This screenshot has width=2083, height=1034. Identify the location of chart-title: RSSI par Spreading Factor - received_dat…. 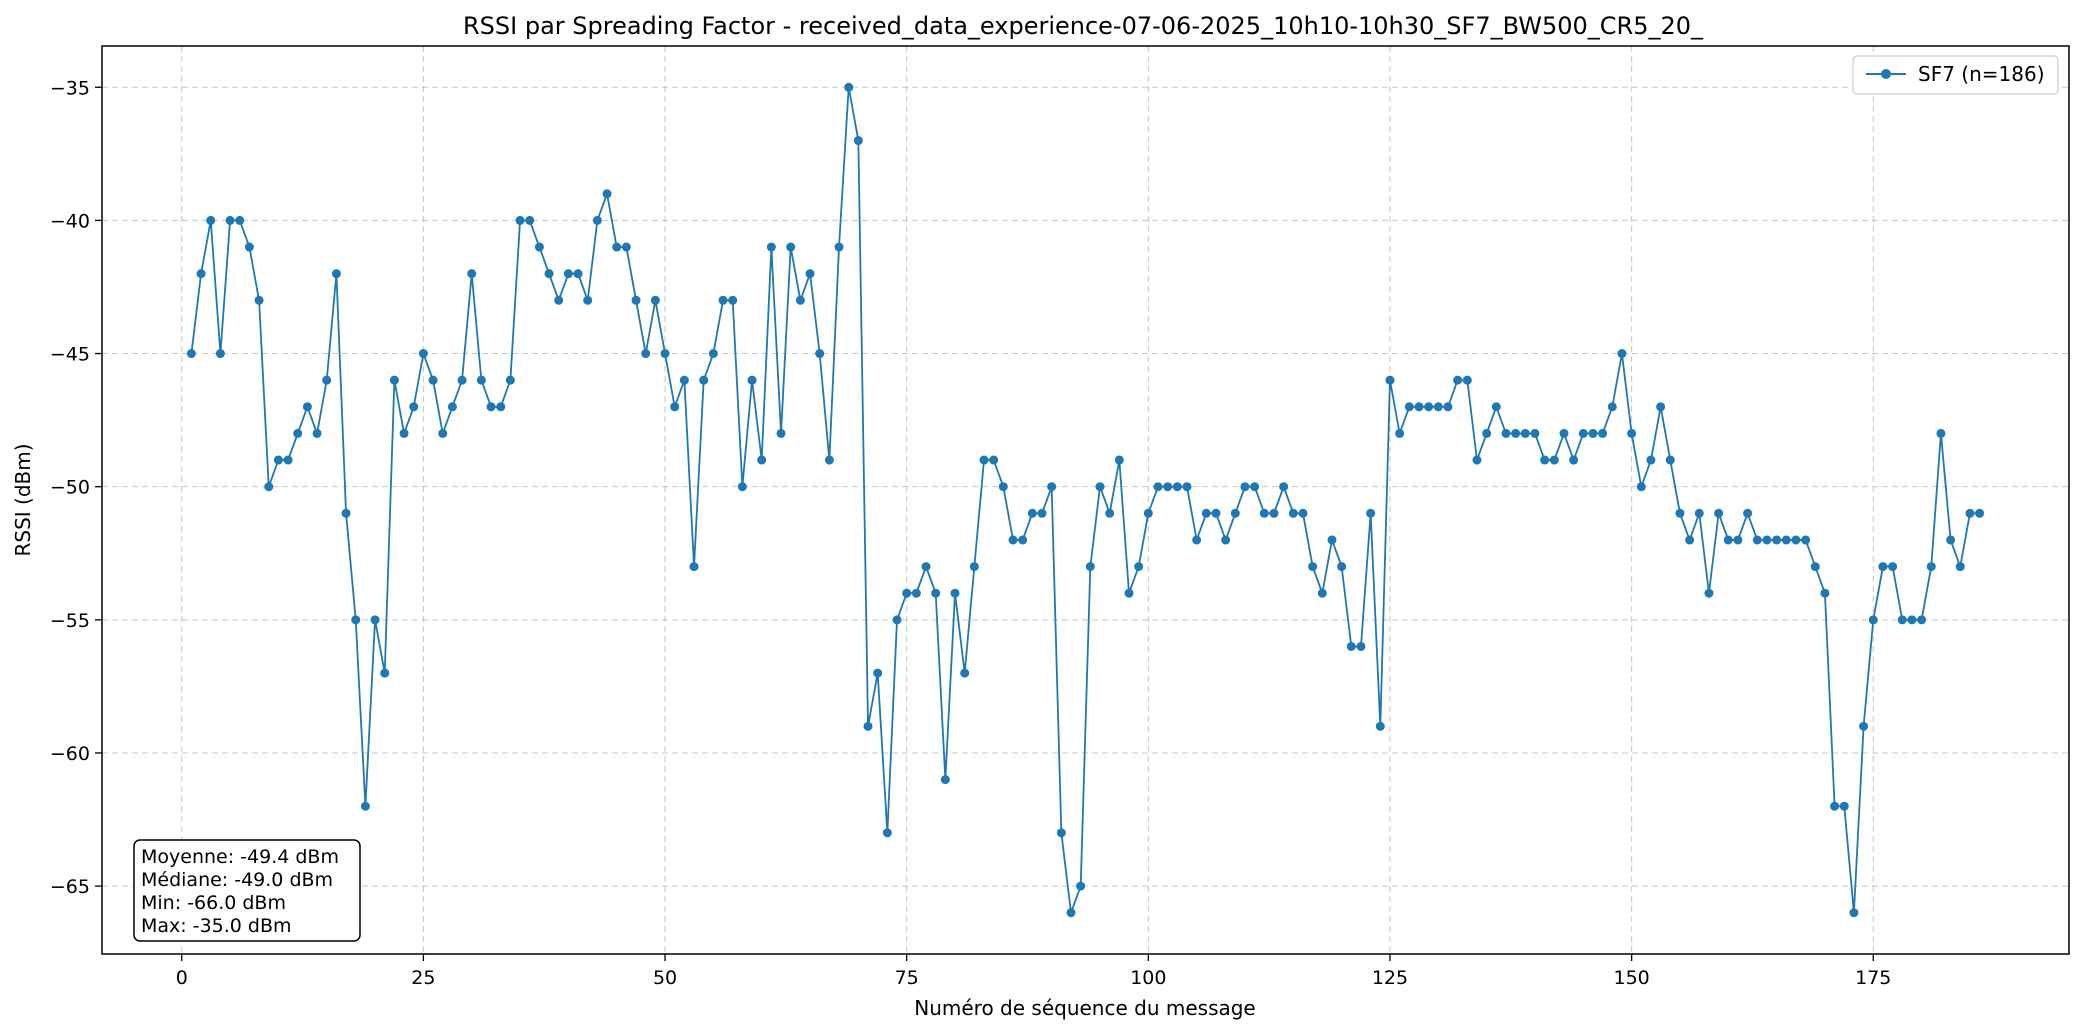
(1083, 26).